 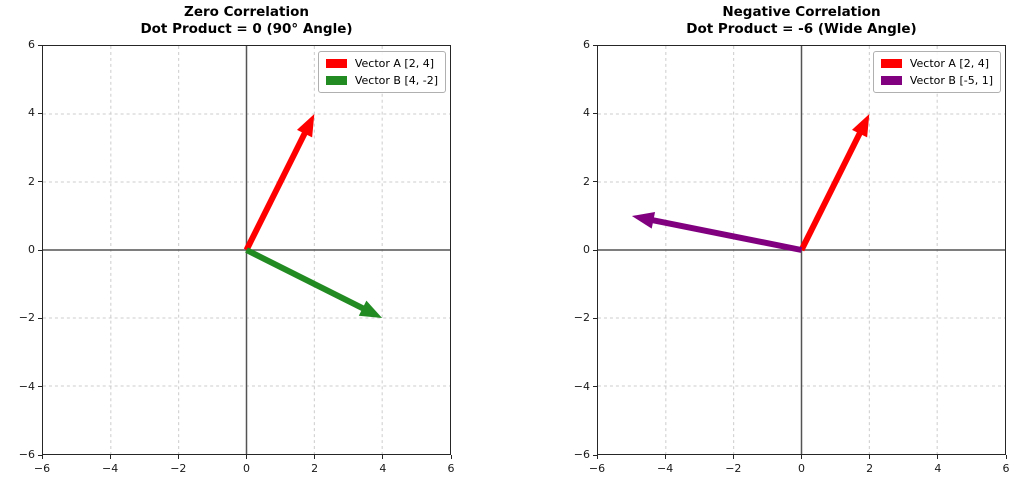 What do you see at coordinates (951, 80) in the screenshot?
I see `legend-label: Vector B [-5, 1]` at bounding box center [951, 80].